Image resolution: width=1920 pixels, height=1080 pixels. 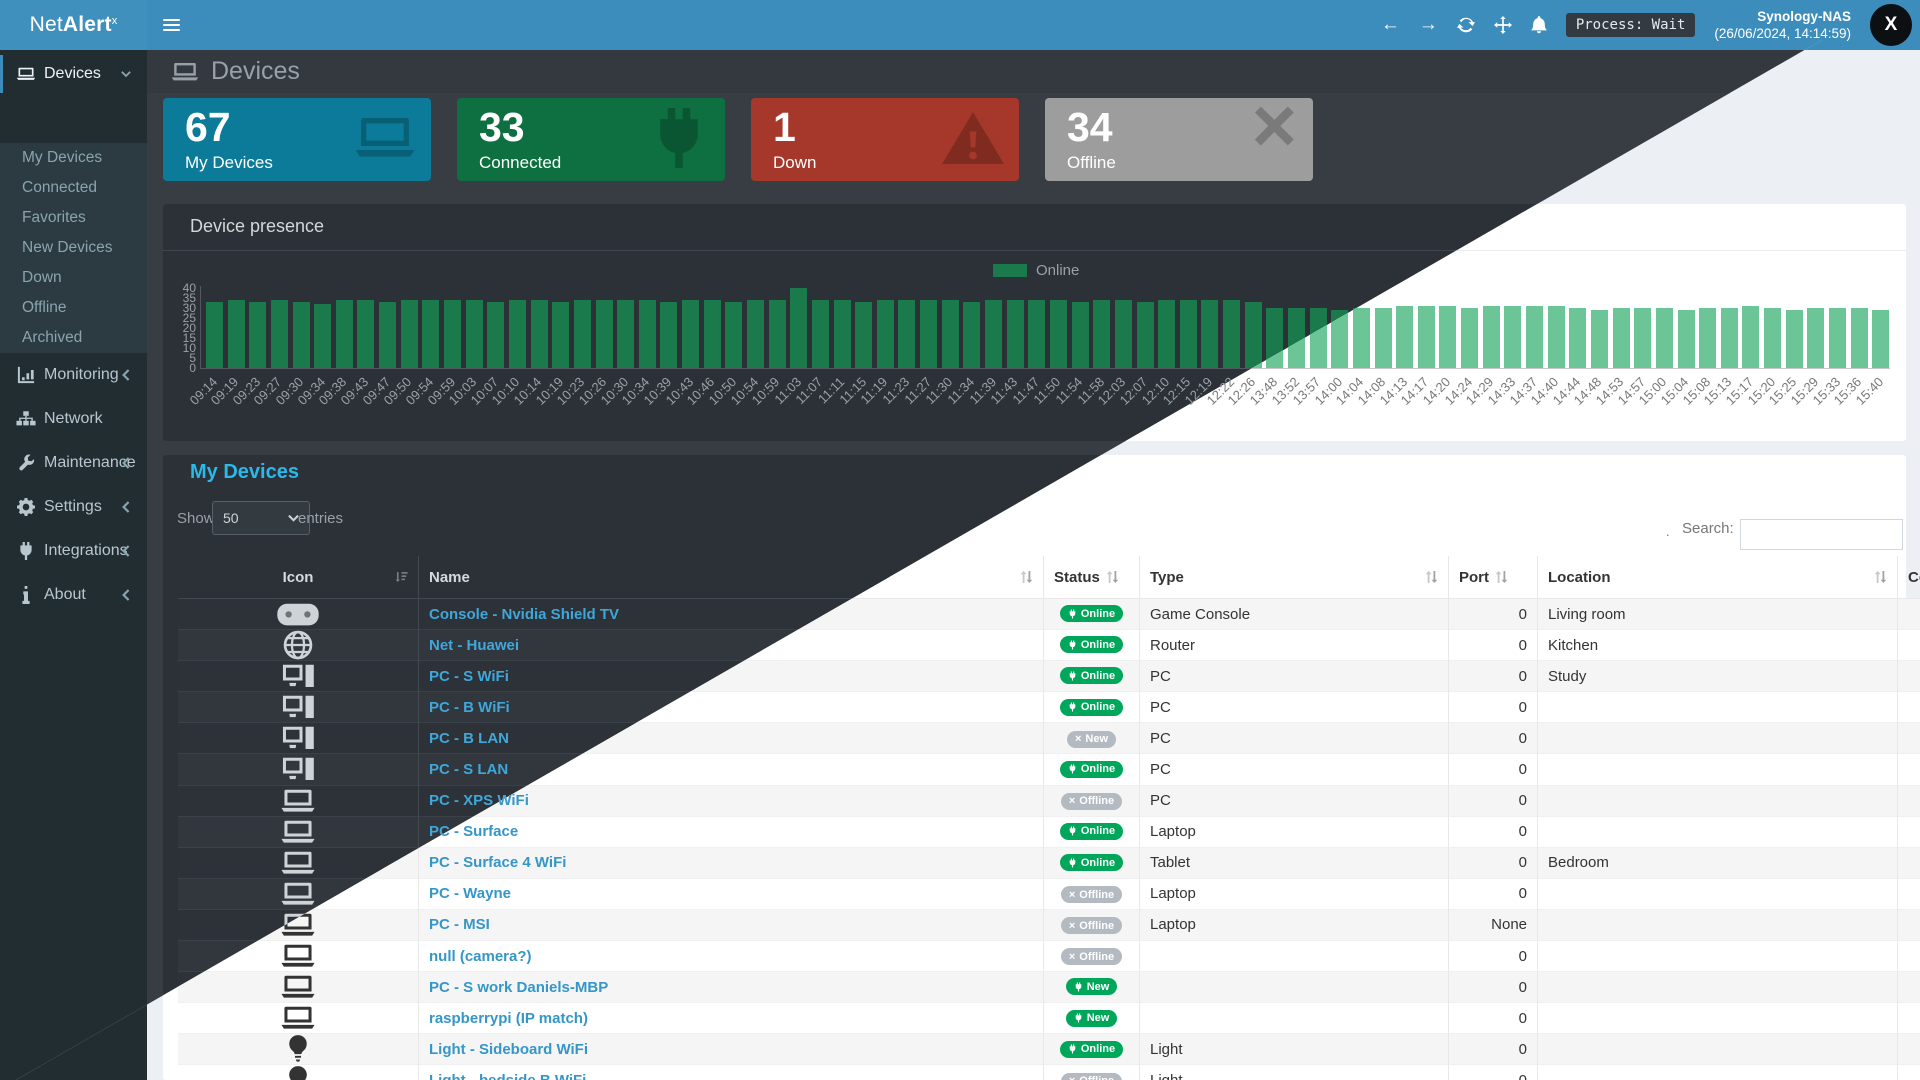 I want to click on sidebar-subitem-my-devices: My Devices, so click(x=62, y=157).